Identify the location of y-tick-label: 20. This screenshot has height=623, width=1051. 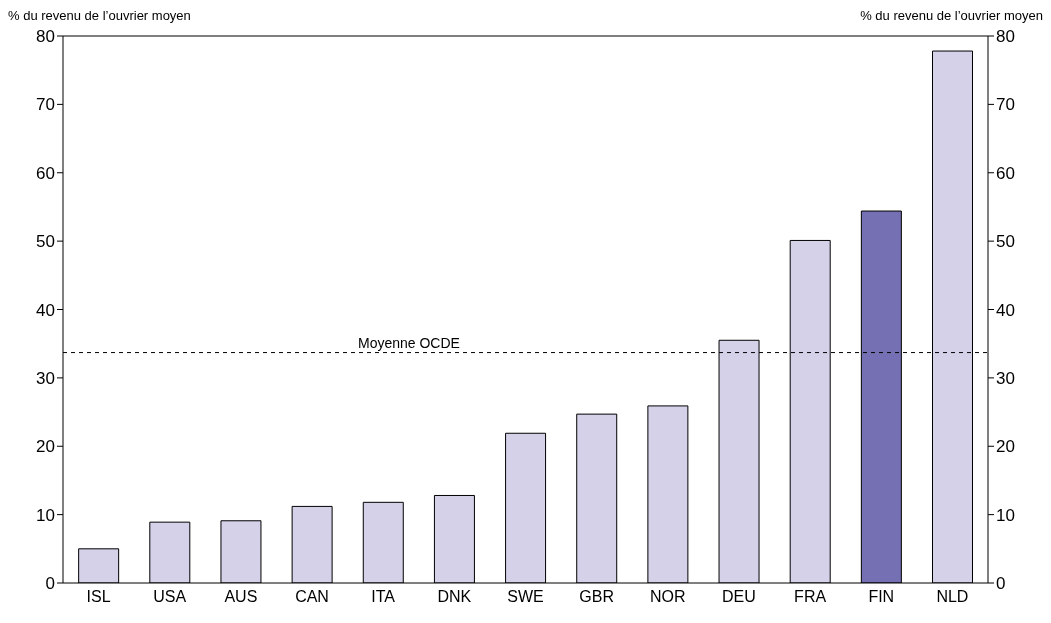
(45, 447).